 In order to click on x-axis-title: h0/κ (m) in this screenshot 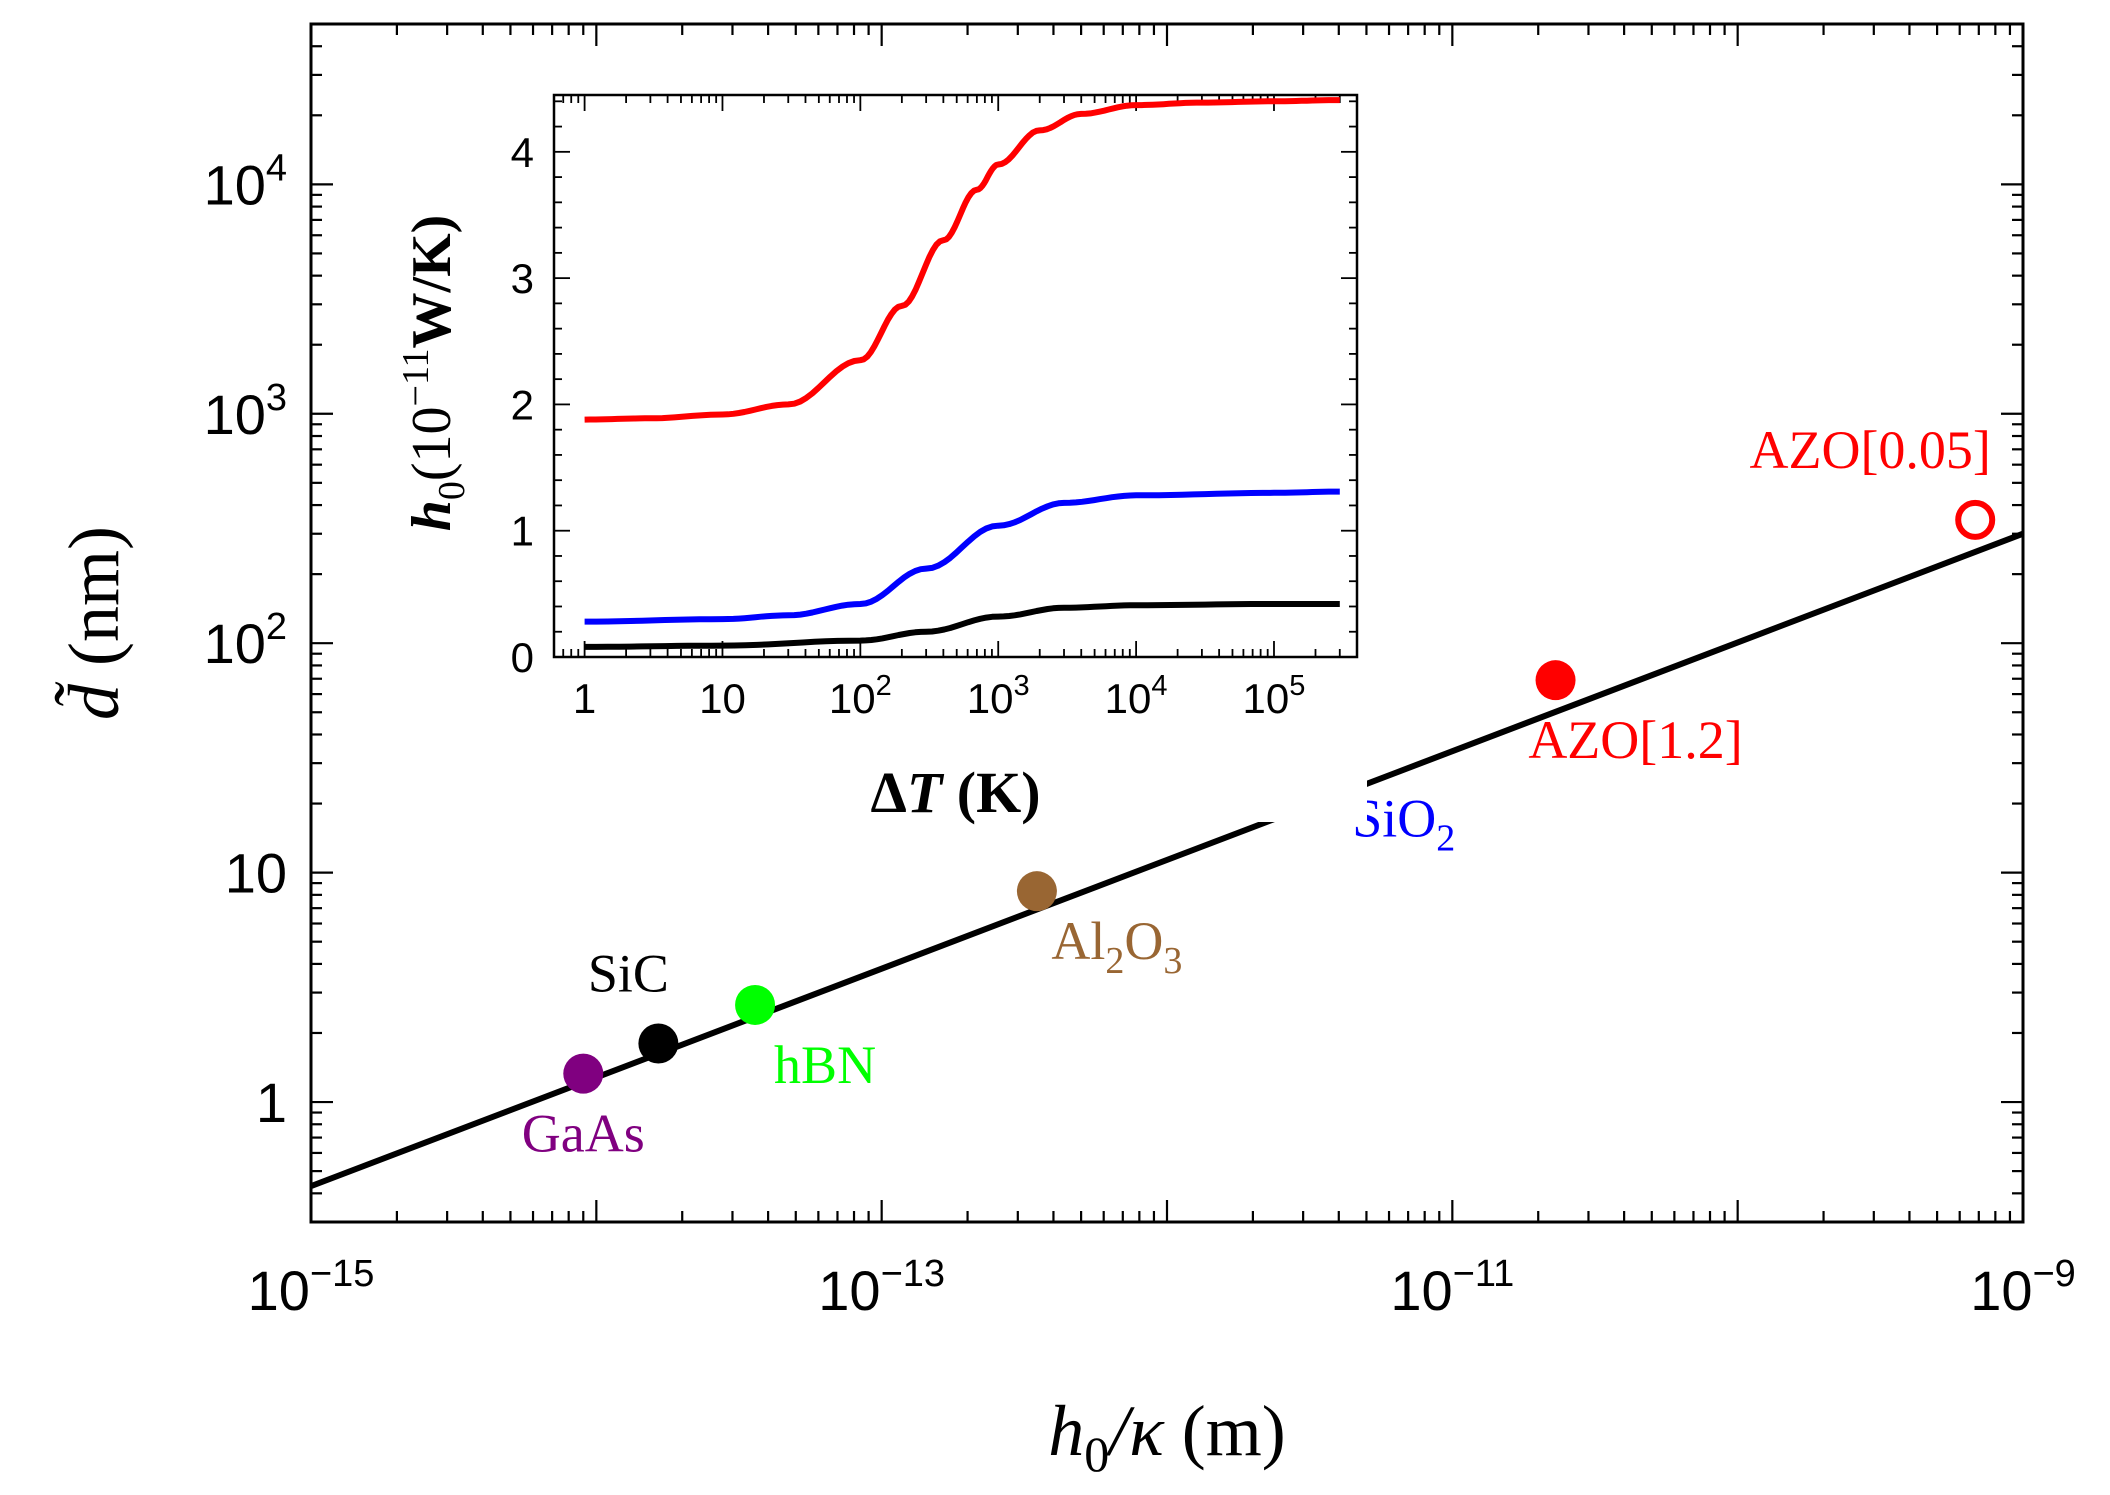, I will do `click(1167, 1436)`.